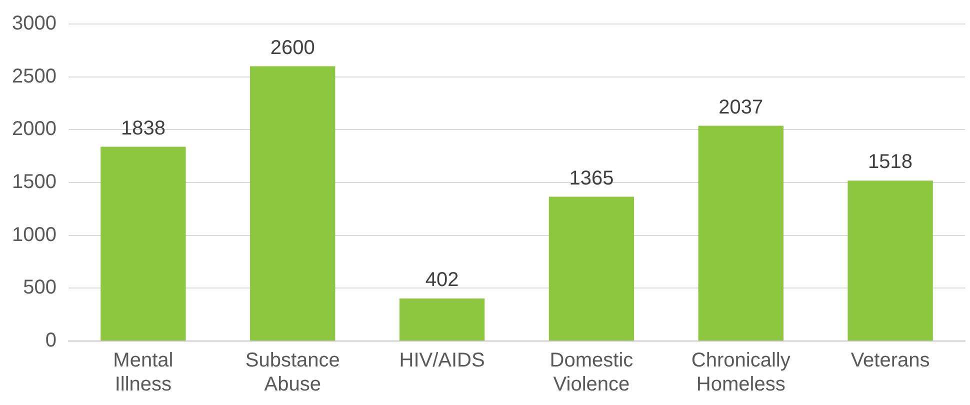  Describe the element at coordinates (34, 76) in the screenshot. I see `y-tick-label: 2500` at that location.